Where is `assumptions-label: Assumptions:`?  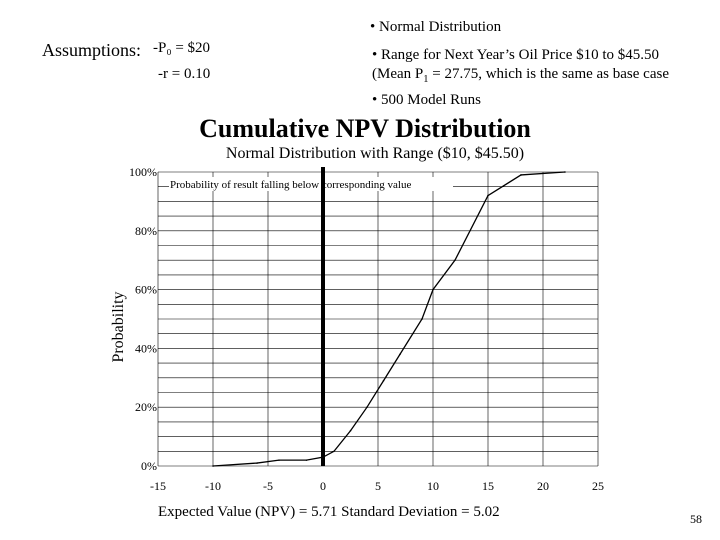 assumptions-label: Assumptions: is located at coordinates (92, 50).